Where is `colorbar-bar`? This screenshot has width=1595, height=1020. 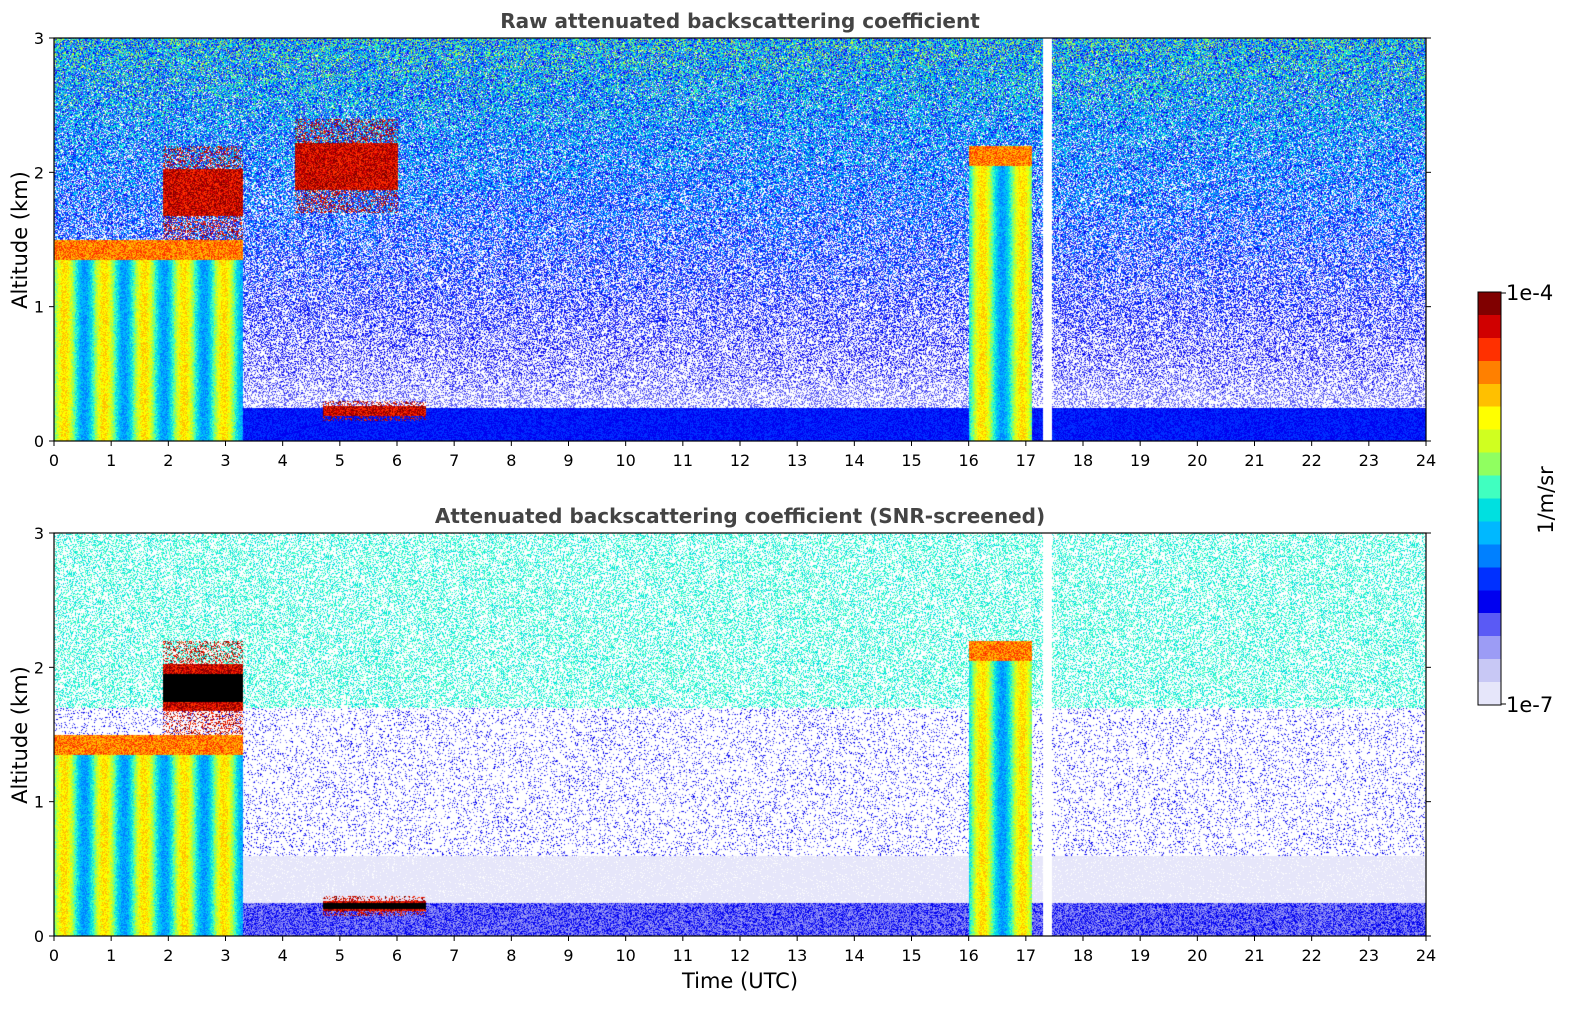 colorbar-bar is located at coordinates (1489, 498).